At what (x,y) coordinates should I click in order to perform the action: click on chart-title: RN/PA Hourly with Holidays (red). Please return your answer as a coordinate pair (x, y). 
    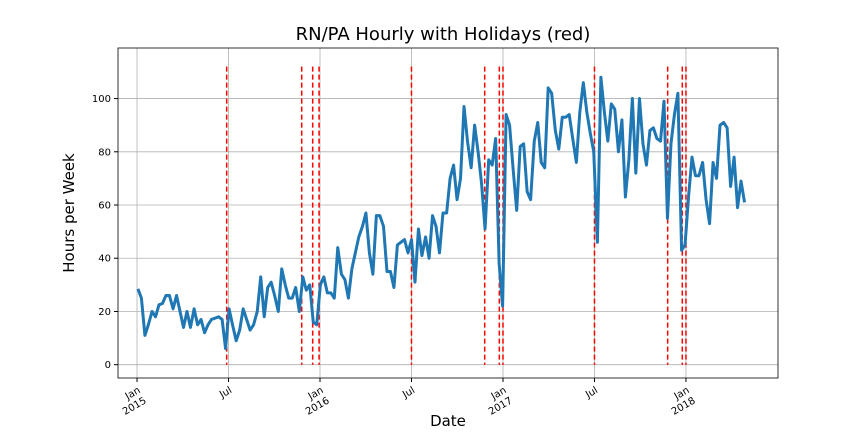
    Looking at the image, I should click on (443, 34).